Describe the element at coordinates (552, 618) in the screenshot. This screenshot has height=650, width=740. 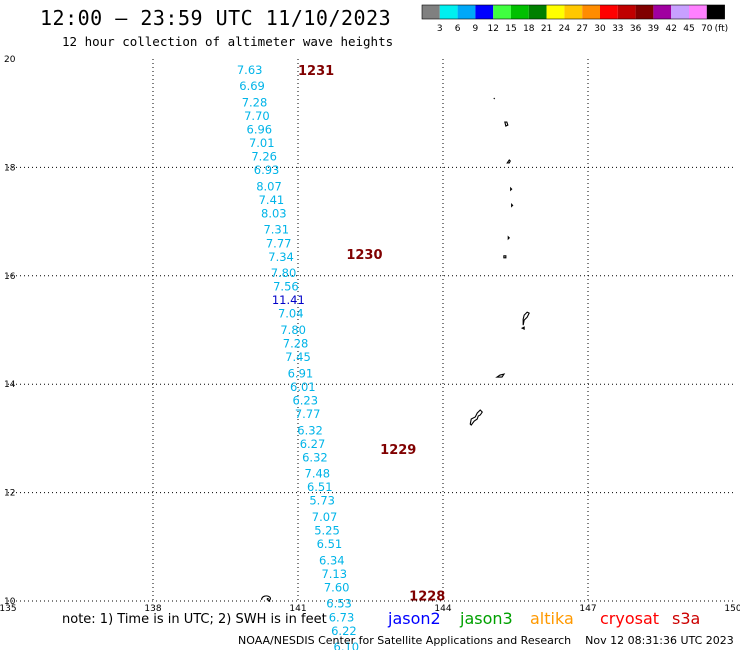
I see `mission-label-altika: altika` at that location.